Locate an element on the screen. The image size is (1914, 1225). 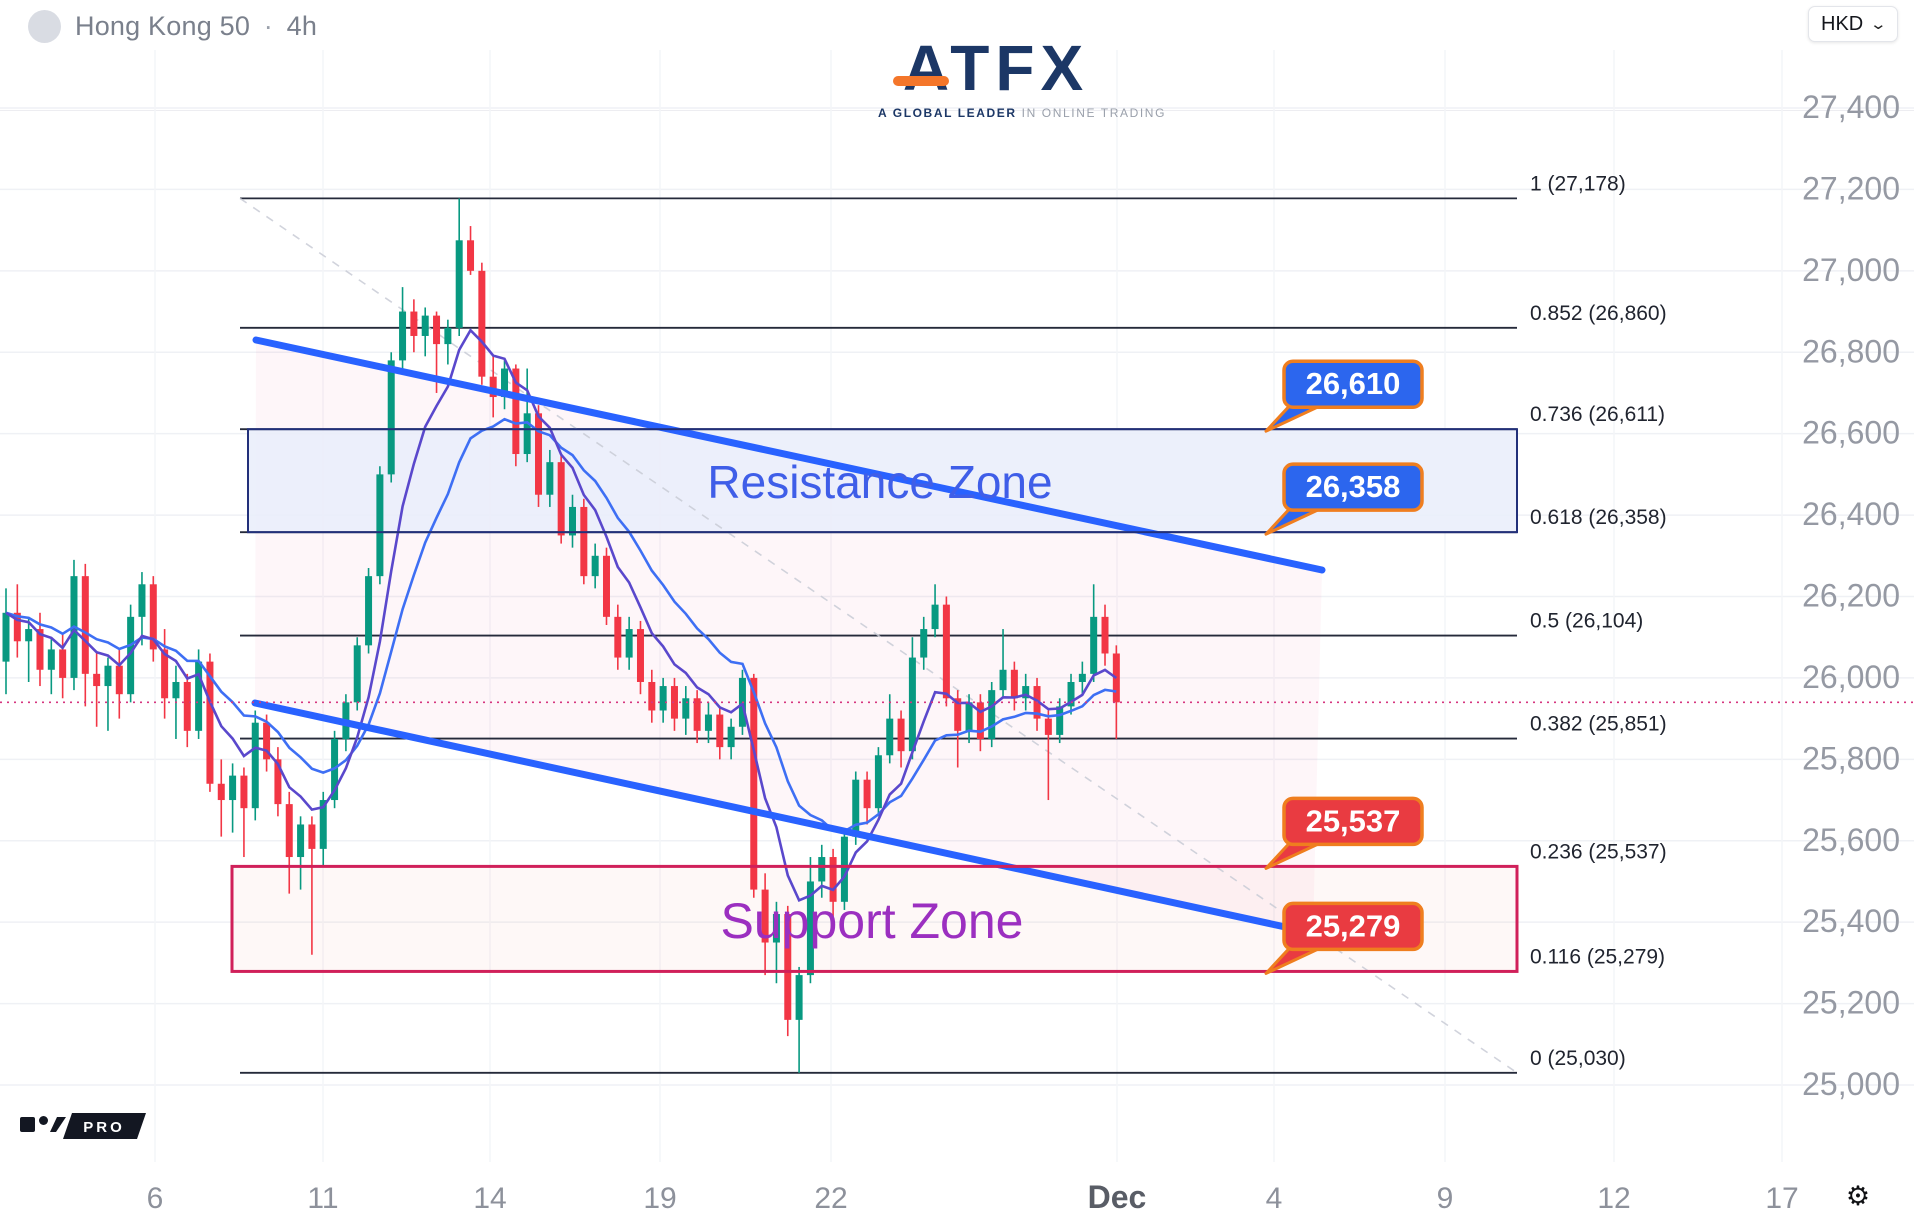
x-axis-label: 9 is located at coordinates (1445, 1198).